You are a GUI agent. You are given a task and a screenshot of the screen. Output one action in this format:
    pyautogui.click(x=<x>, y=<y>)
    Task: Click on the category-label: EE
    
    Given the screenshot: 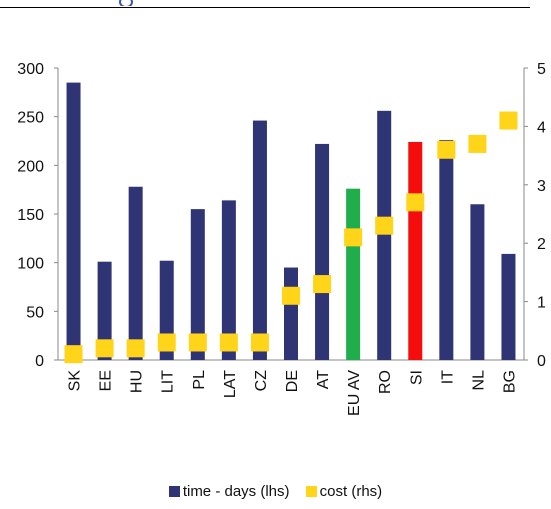 What is the action you would take?
    pyautogui.click(x=106, y=380)
    